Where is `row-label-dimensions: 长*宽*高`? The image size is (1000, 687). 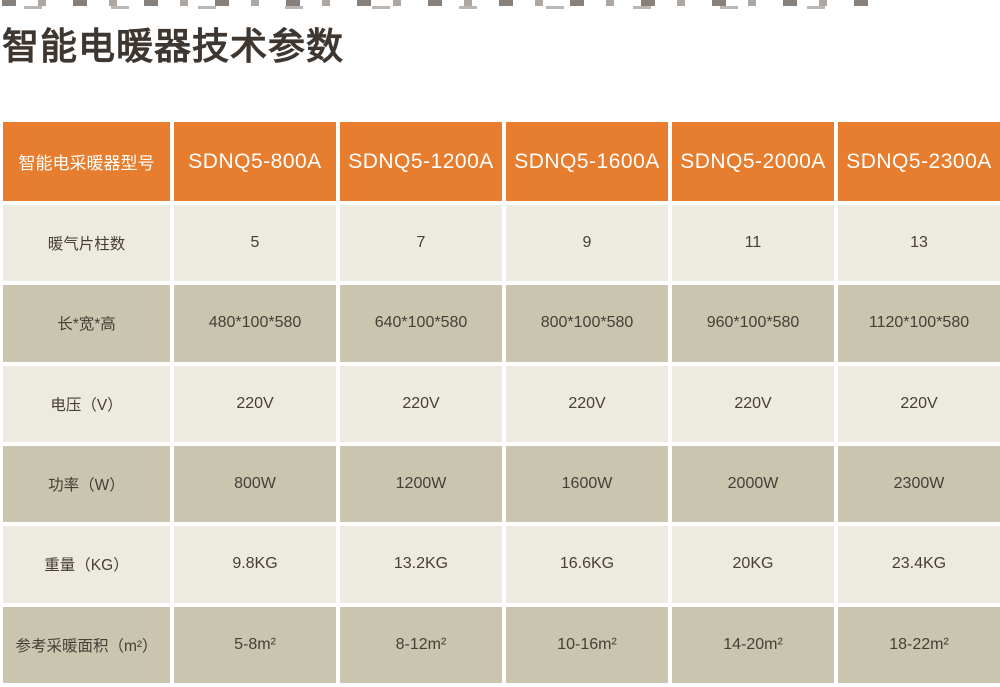
row-label-dimensions: 长*宽*高 is located at coordinates (86, 323).